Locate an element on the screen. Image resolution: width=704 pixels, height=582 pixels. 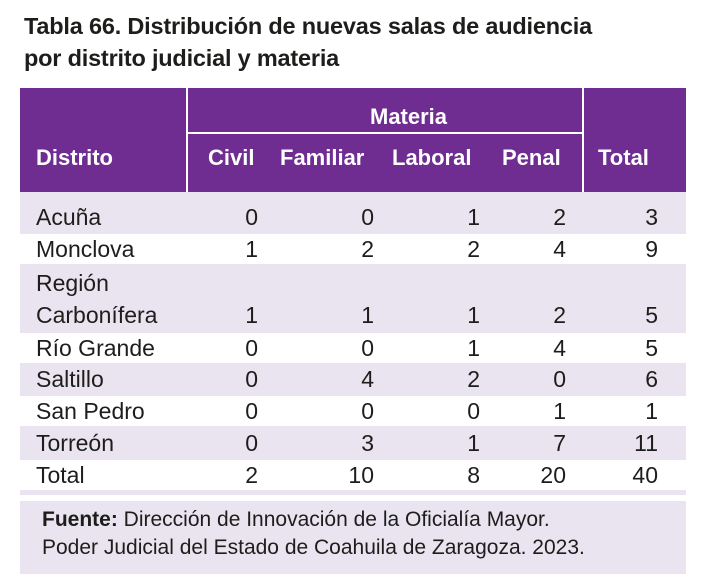
cell-familiar: 2 is located at coordinates (367, 249).